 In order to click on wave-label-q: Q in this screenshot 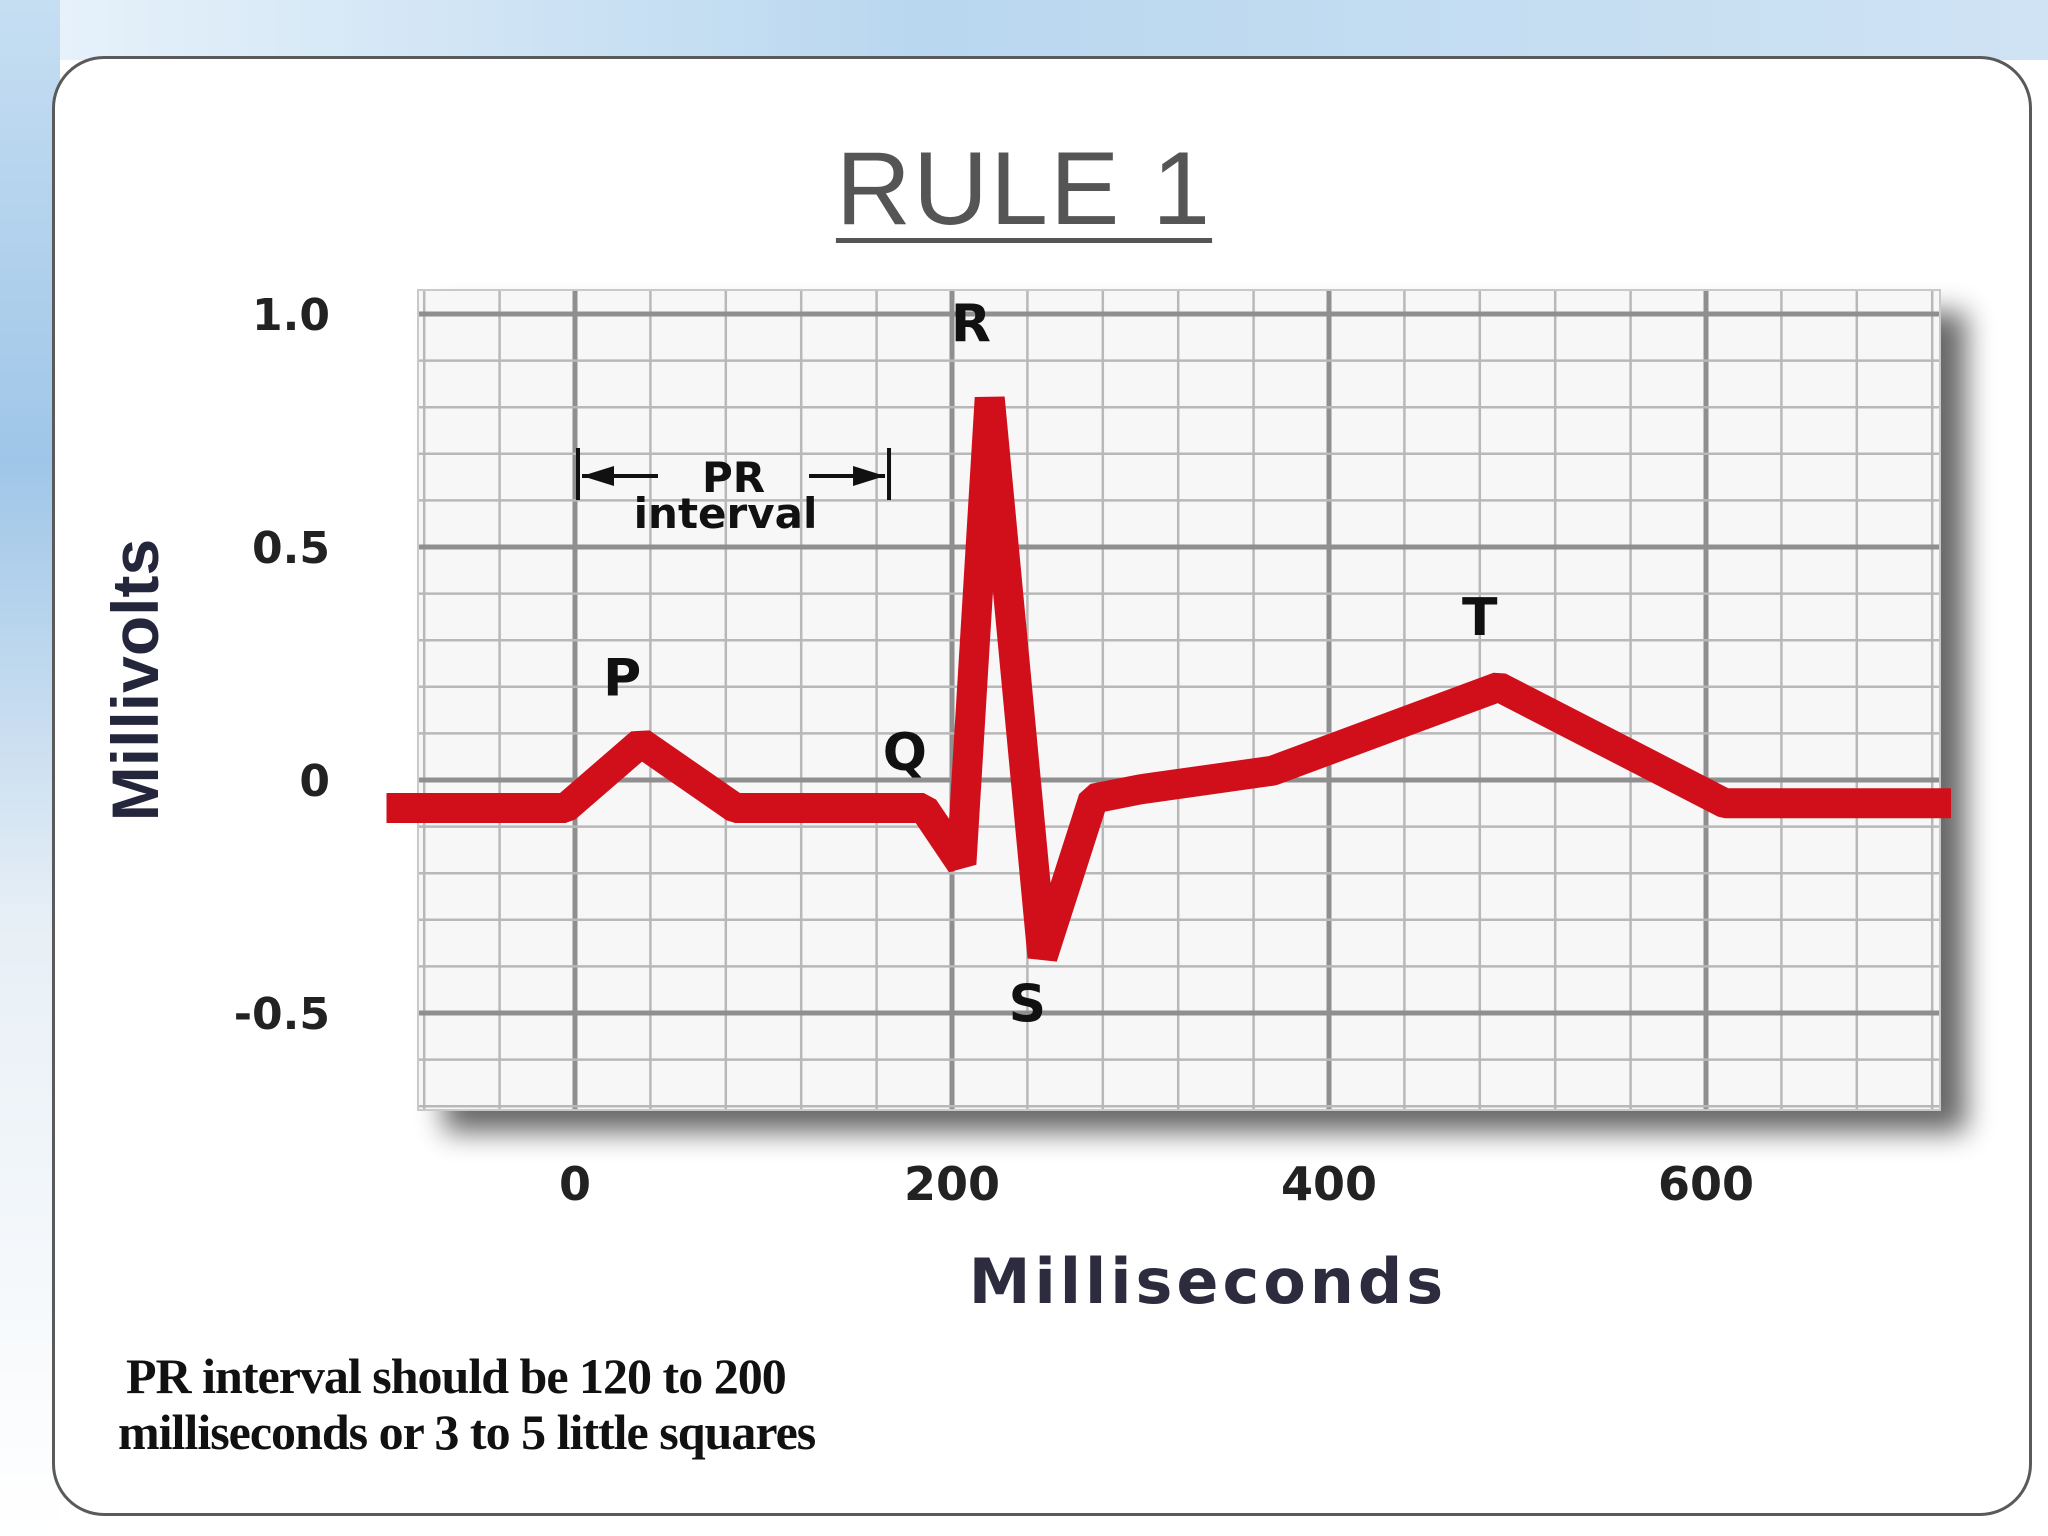, I will do `click(905, 753)`.